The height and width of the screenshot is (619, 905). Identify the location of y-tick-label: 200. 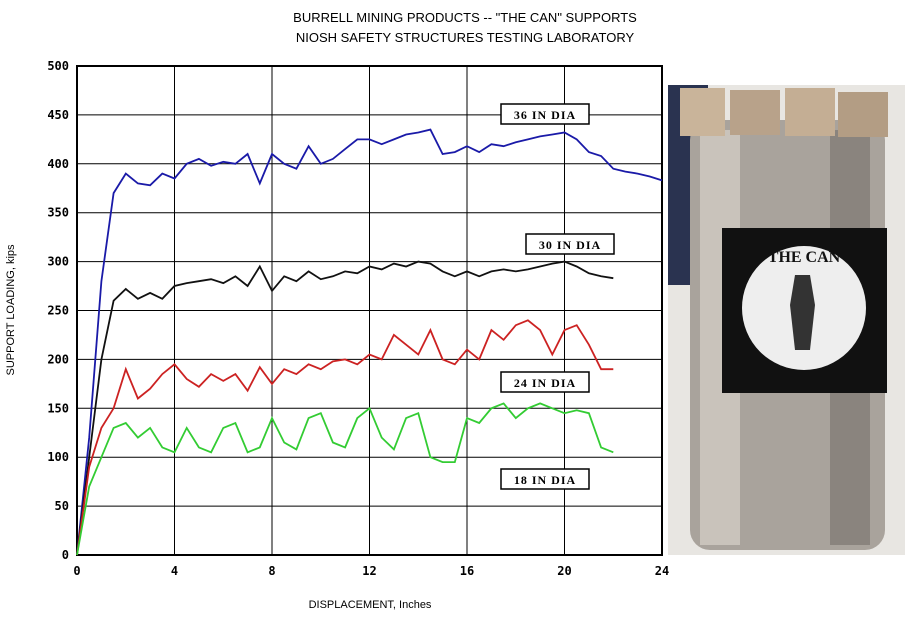
(58, 359).